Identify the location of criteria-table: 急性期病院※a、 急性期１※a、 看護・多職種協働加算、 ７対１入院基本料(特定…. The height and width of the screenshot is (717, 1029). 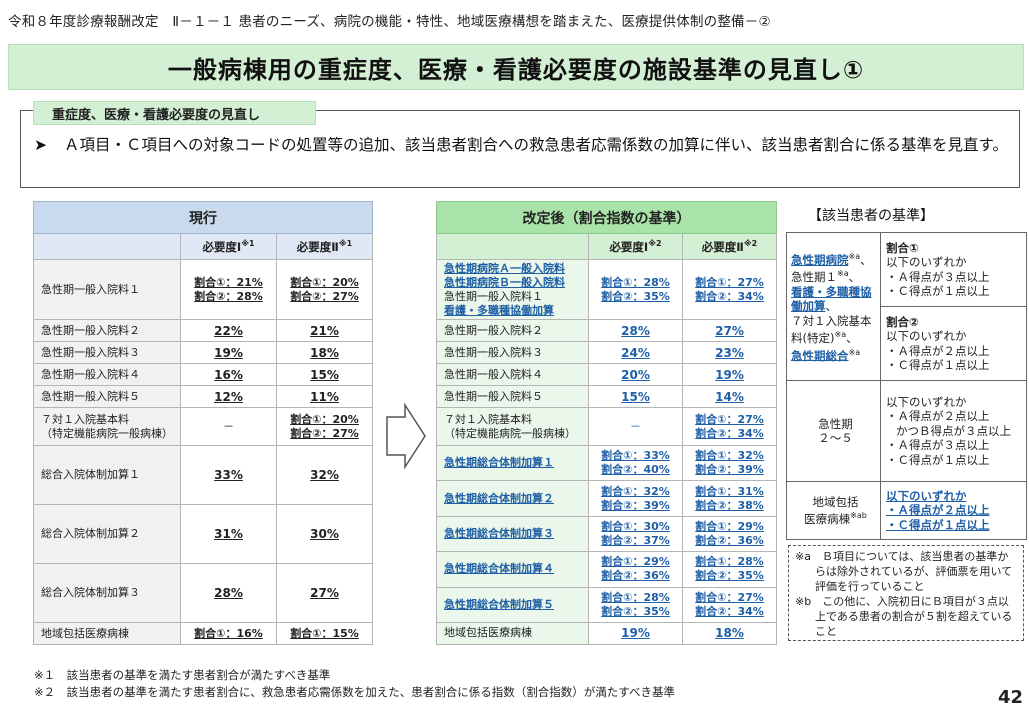
(906, 386).